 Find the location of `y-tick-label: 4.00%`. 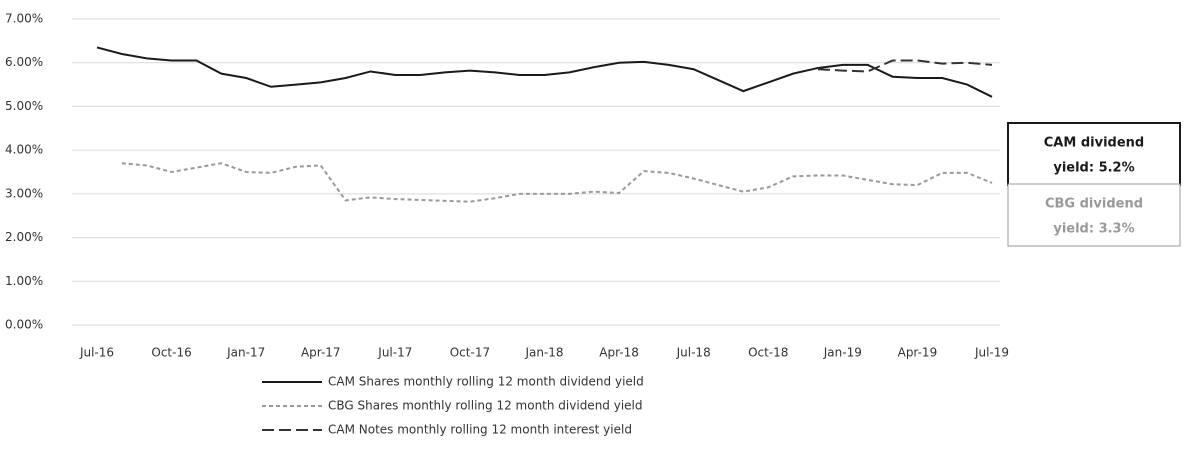

y-tick-label: 4.00% is located at coordinates (24, 150).